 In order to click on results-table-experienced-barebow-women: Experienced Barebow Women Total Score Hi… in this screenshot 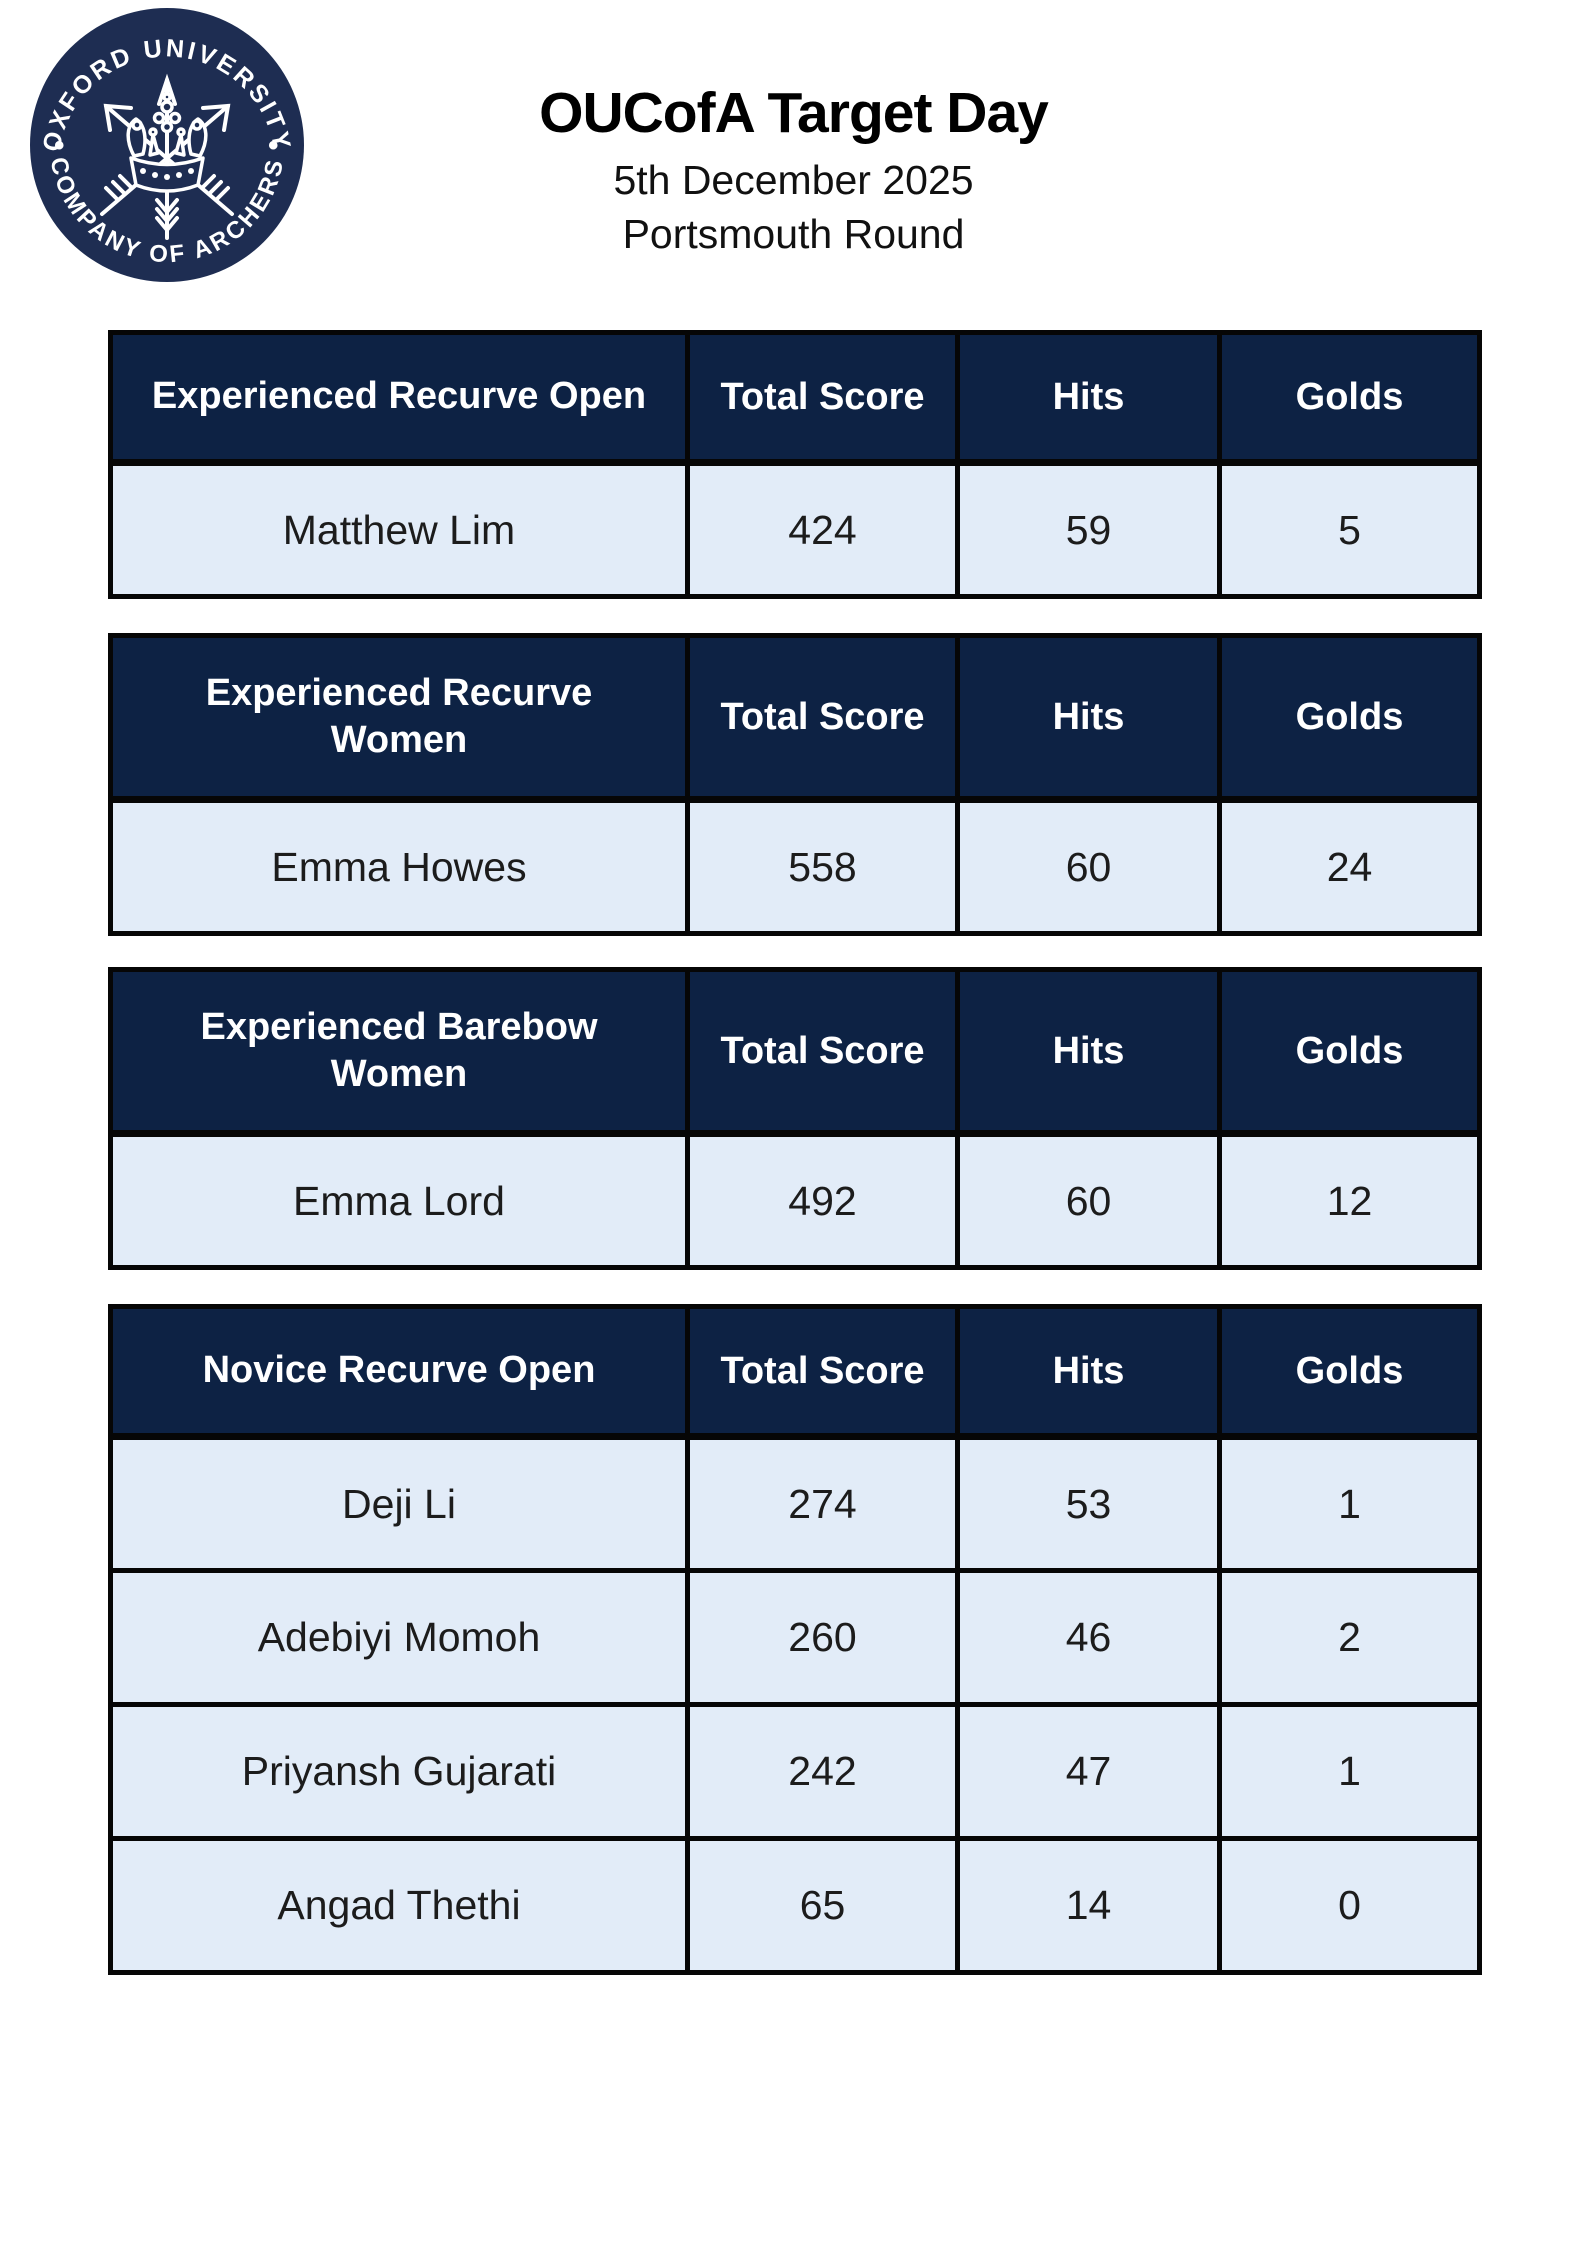, I will do `click(795, 1118)`.